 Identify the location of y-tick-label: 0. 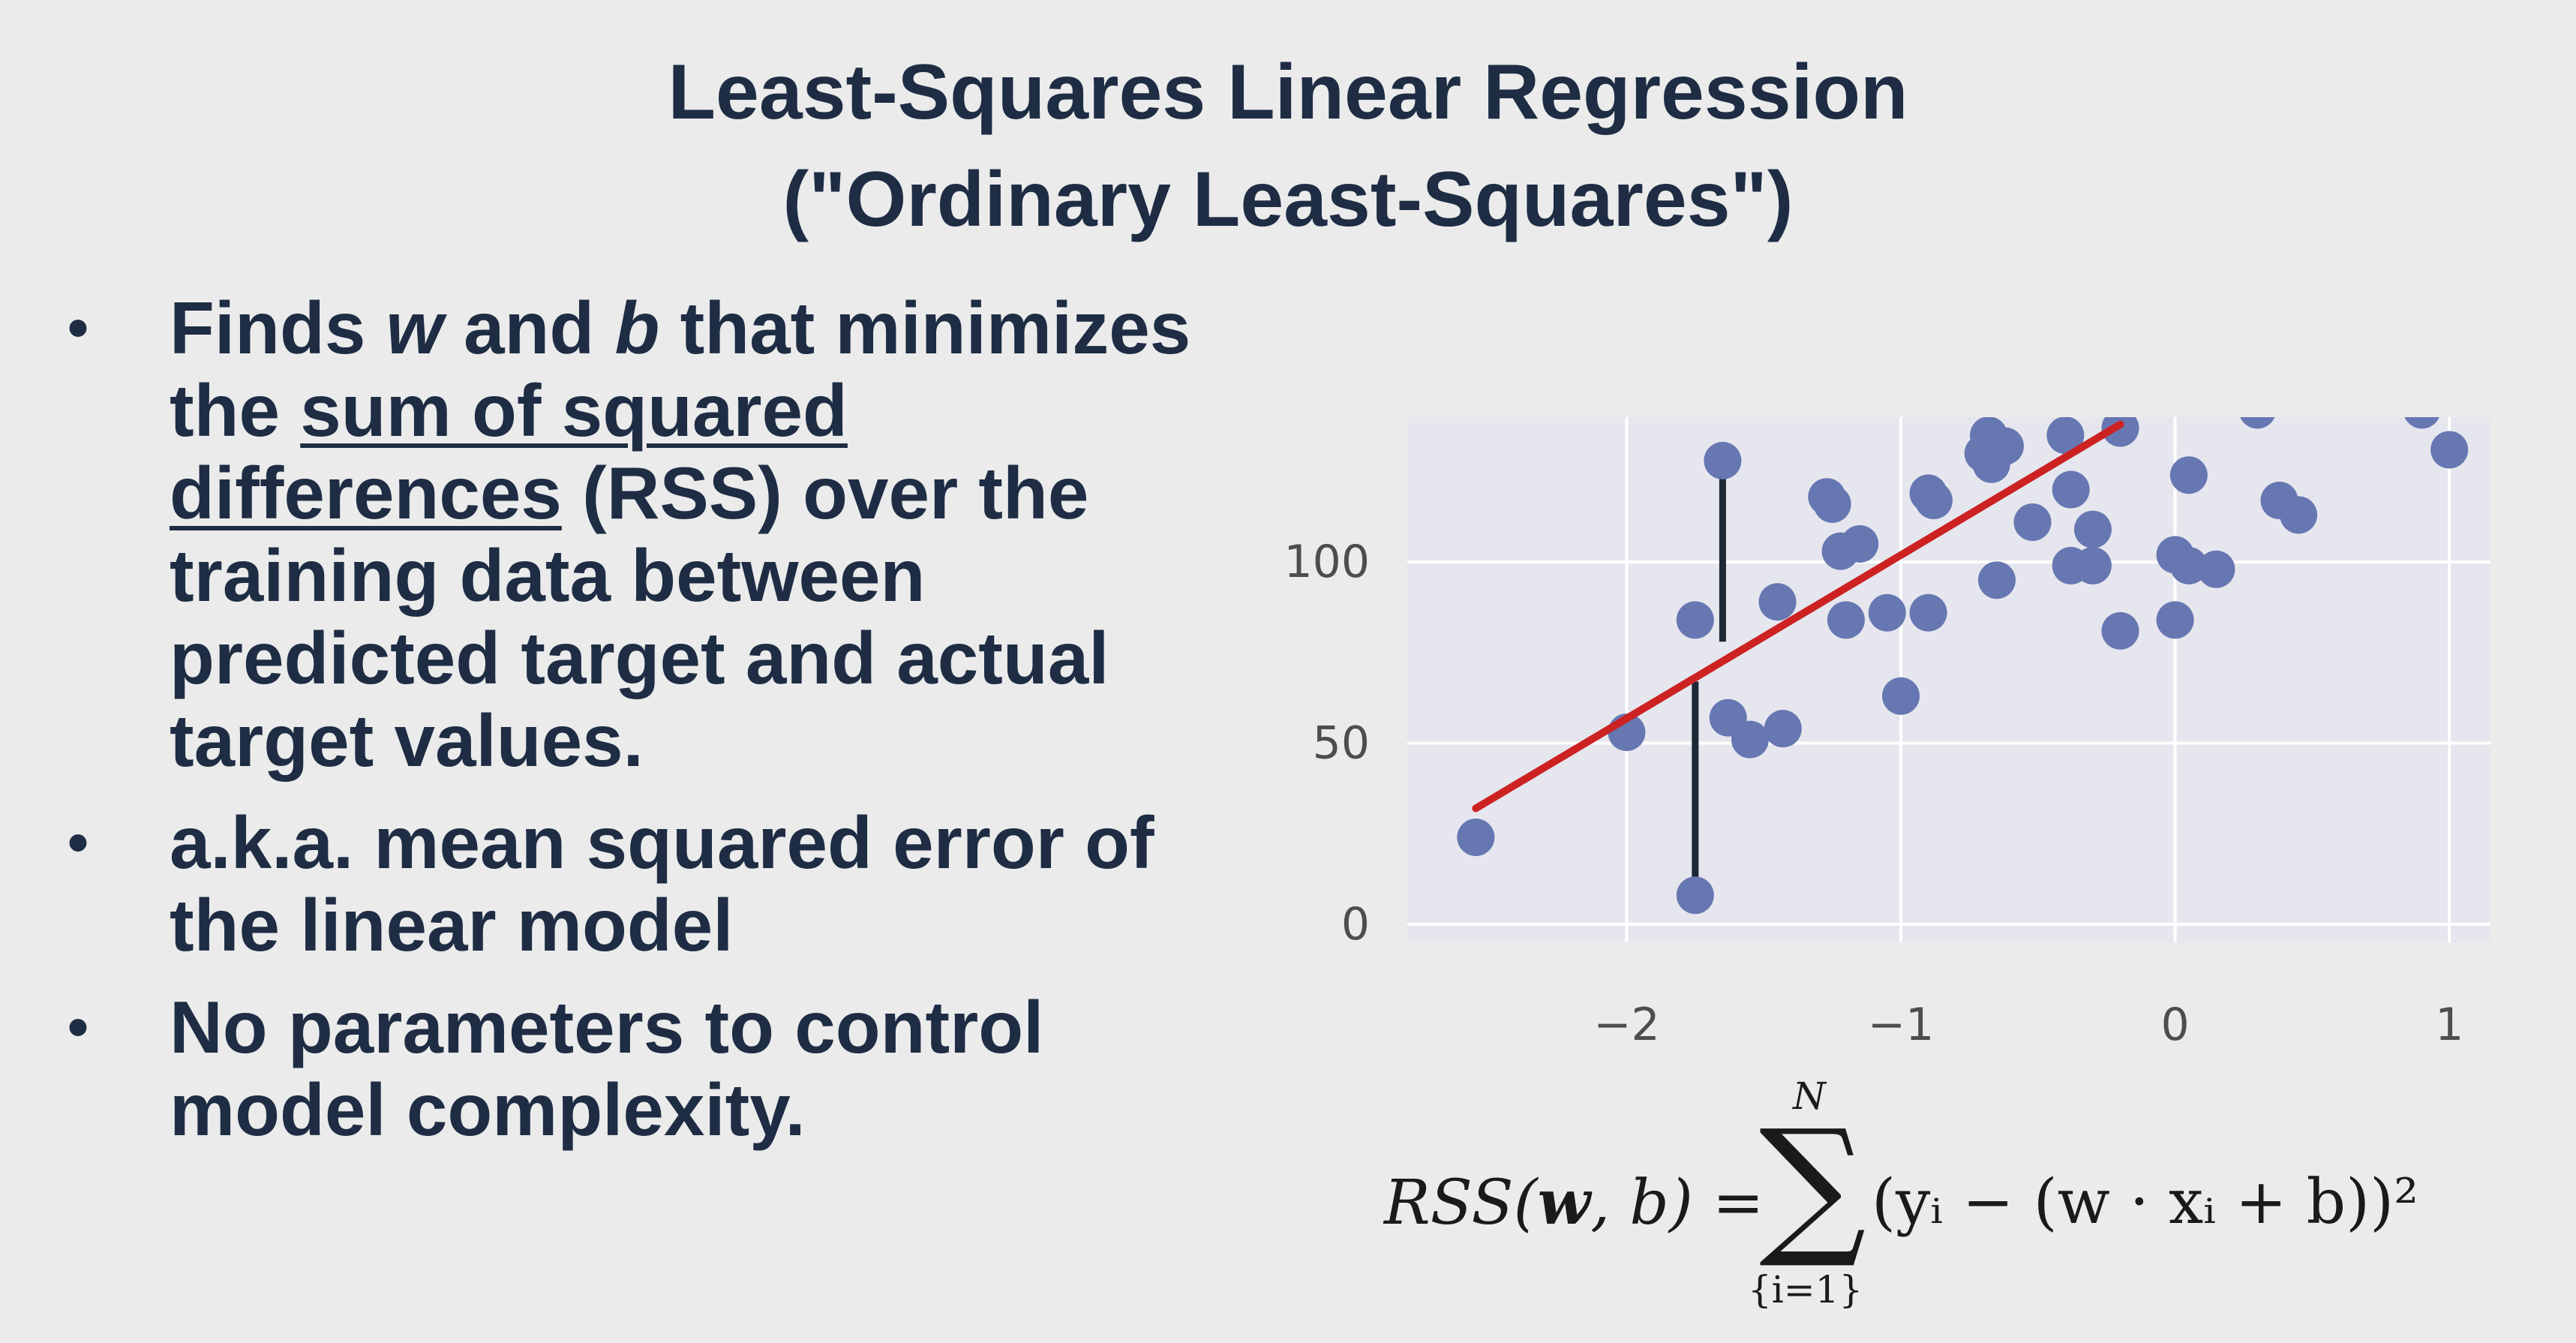
(1355, 924).